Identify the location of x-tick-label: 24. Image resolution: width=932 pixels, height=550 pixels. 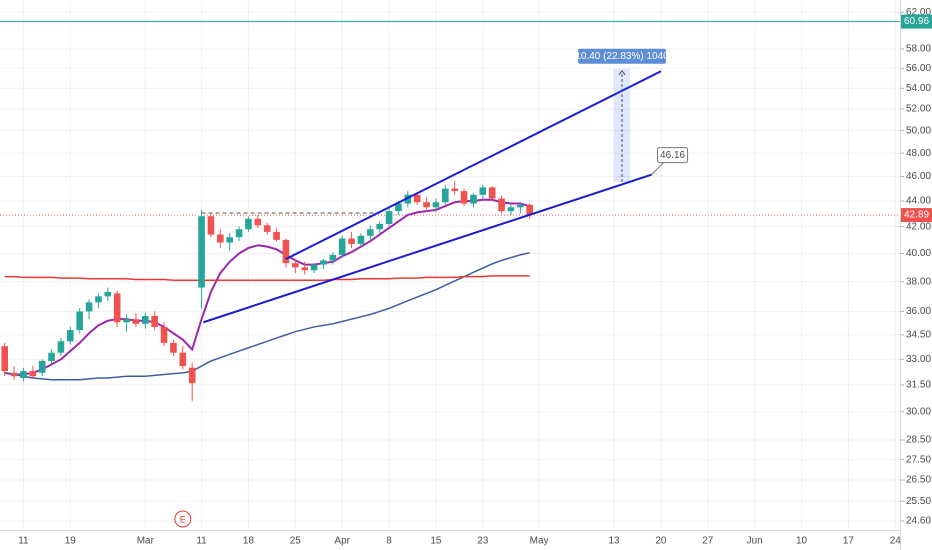
(896, 541).